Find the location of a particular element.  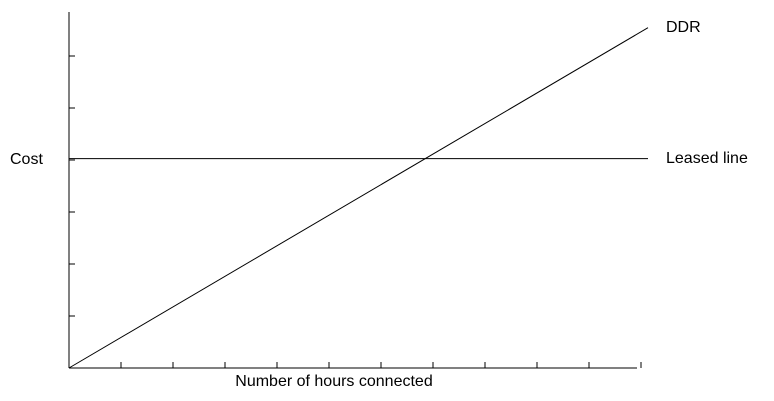

series-label-ddr: DDR is located at coordinates (683, 27).